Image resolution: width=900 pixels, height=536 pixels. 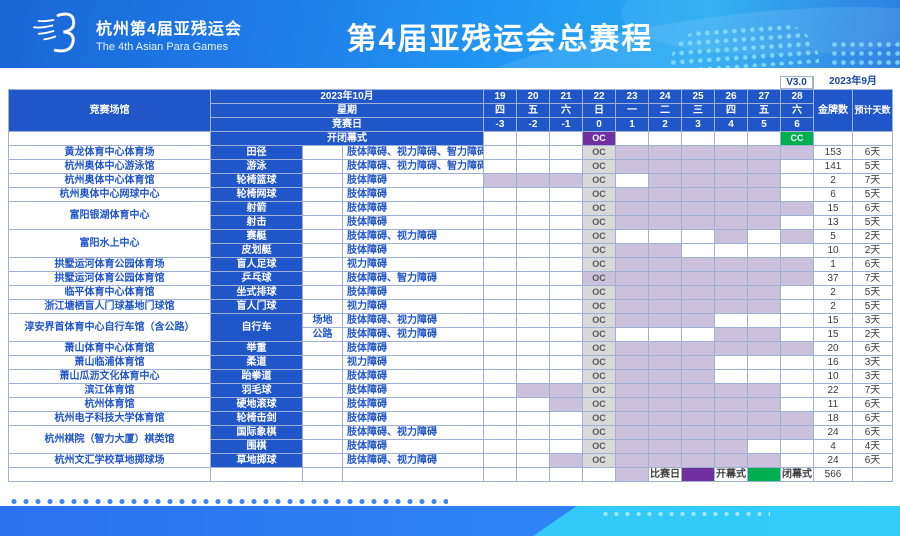 I want to click on sport-cell: 赛艇, so click(x=256, y=236).